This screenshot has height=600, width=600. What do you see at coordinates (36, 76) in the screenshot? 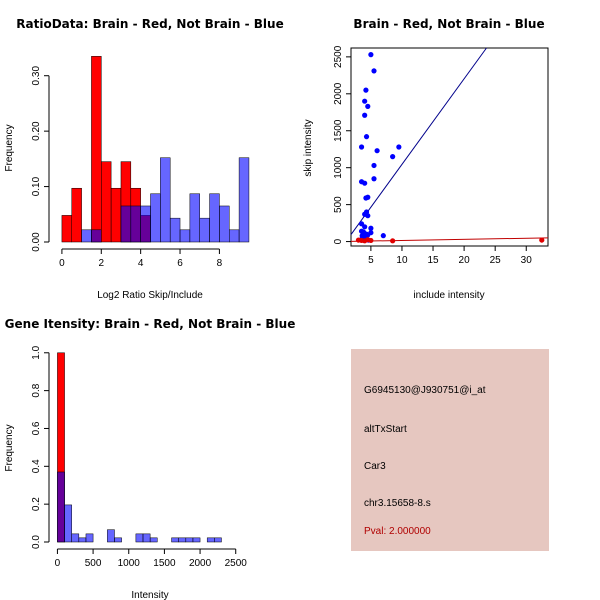
I see `ratio-y-tick-label: 0.30` at bounding box center [36, 76].